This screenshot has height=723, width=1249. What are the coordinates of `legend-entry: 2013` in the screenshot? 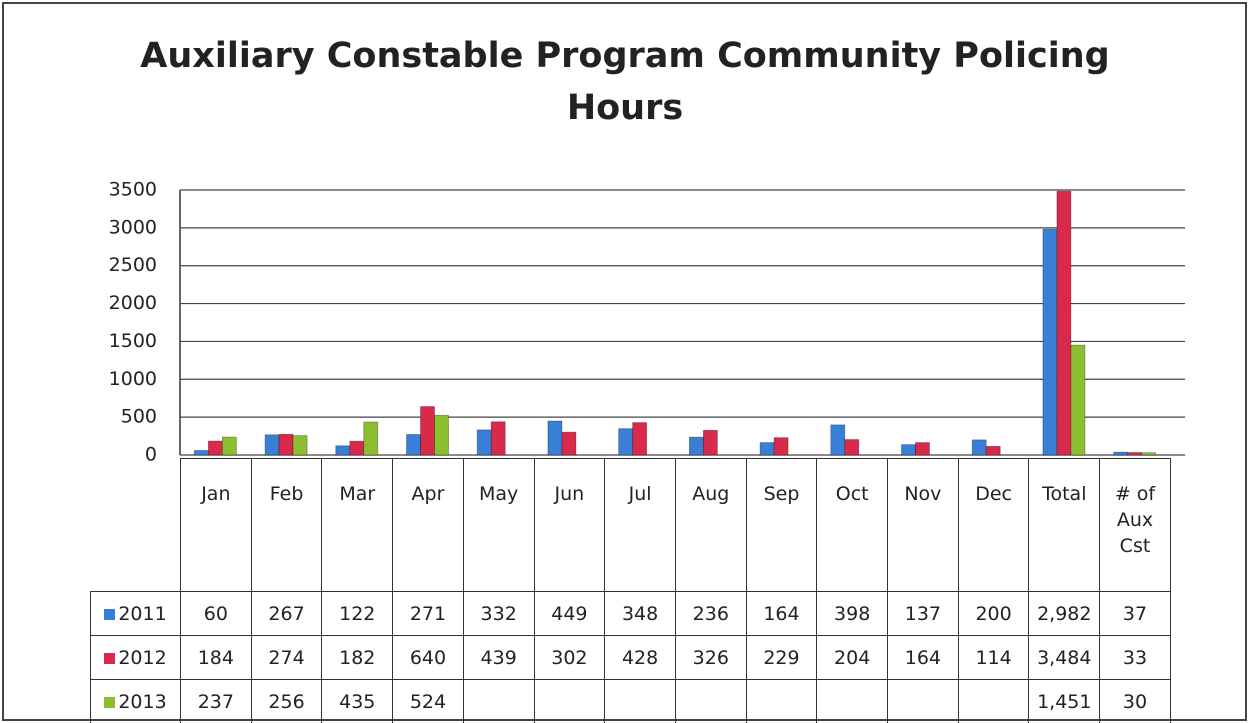 It's located at (135, 701).